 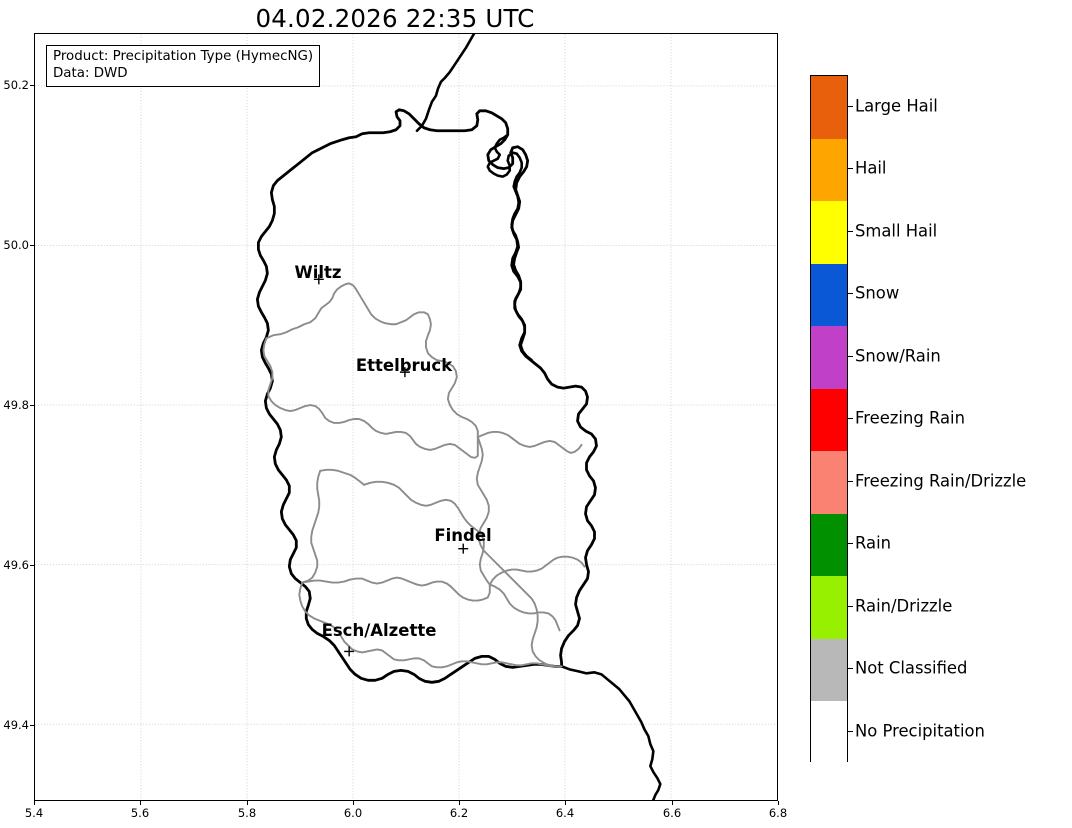 I want to click on colorbar-swatch-not-classified, so click(x=829, y=669).